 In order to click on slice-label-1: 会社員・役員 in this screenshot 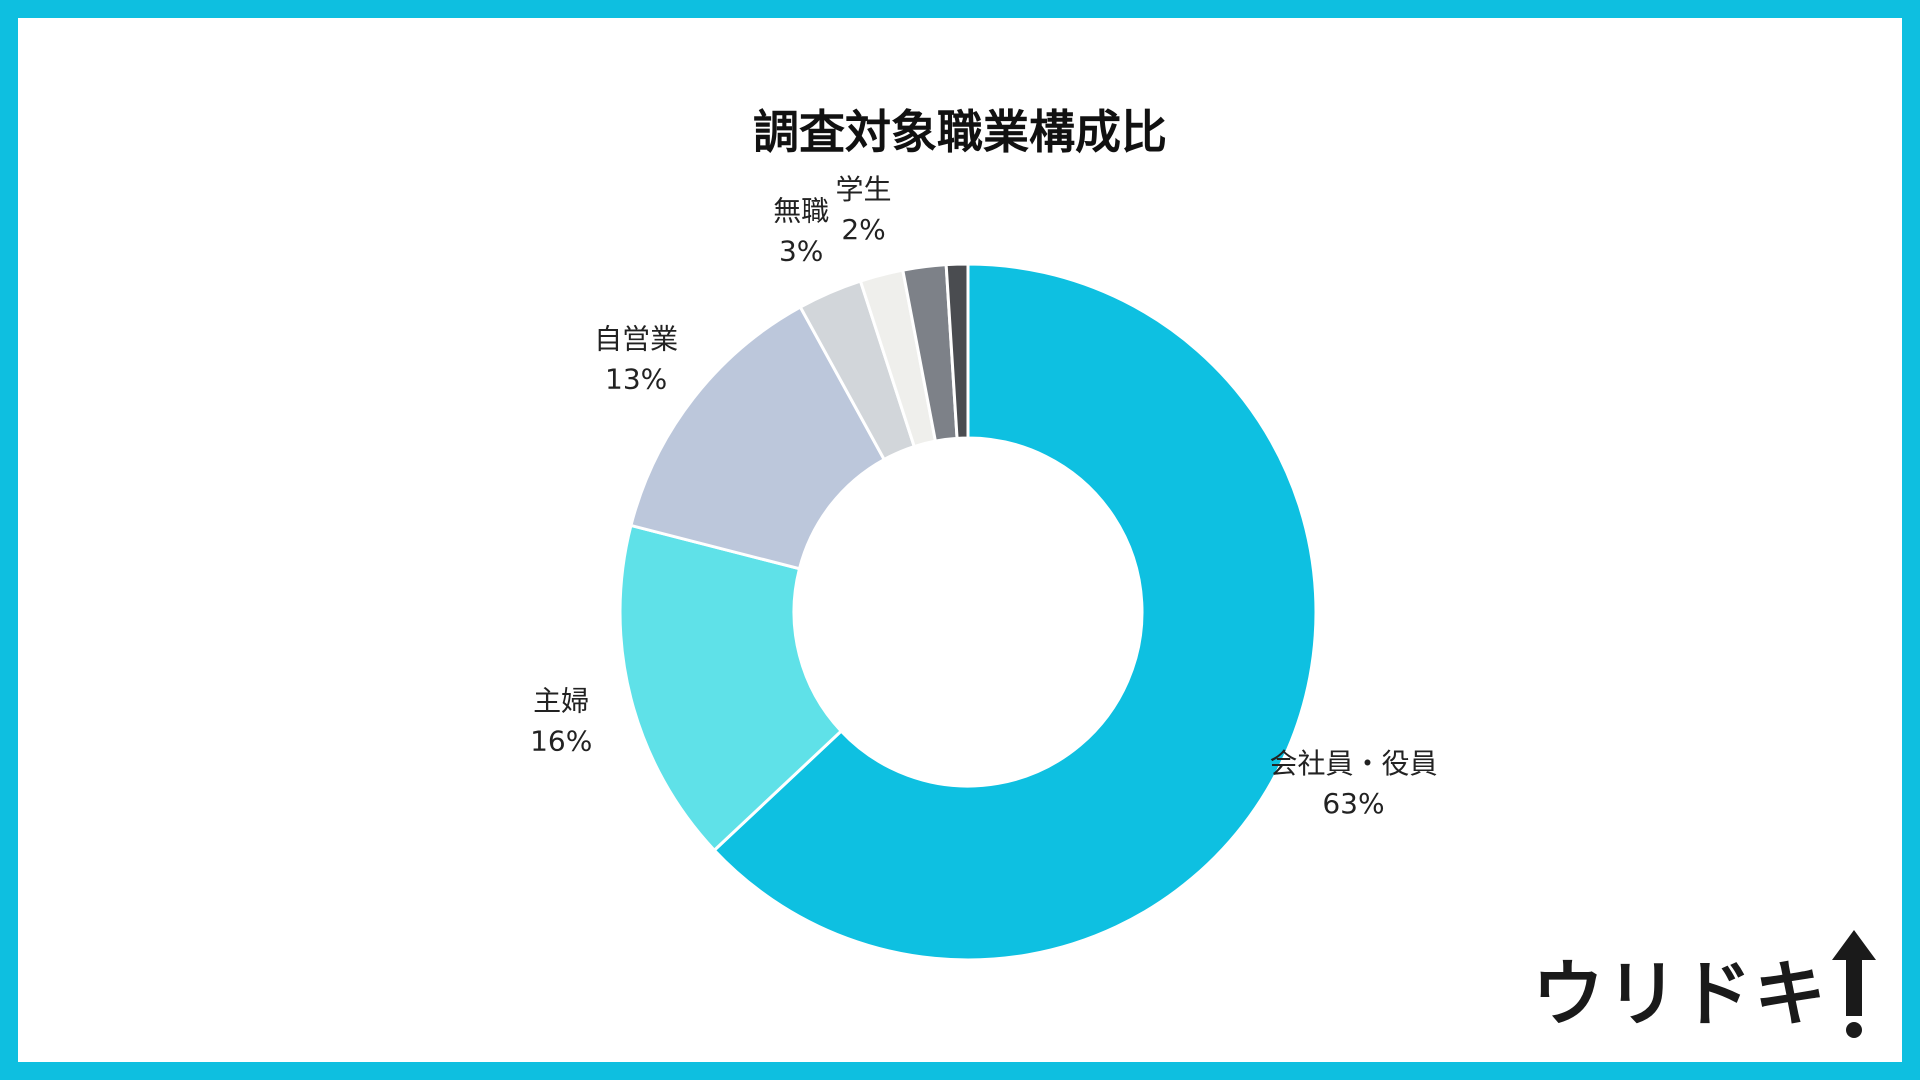, I will do `click(1353, 763)`.